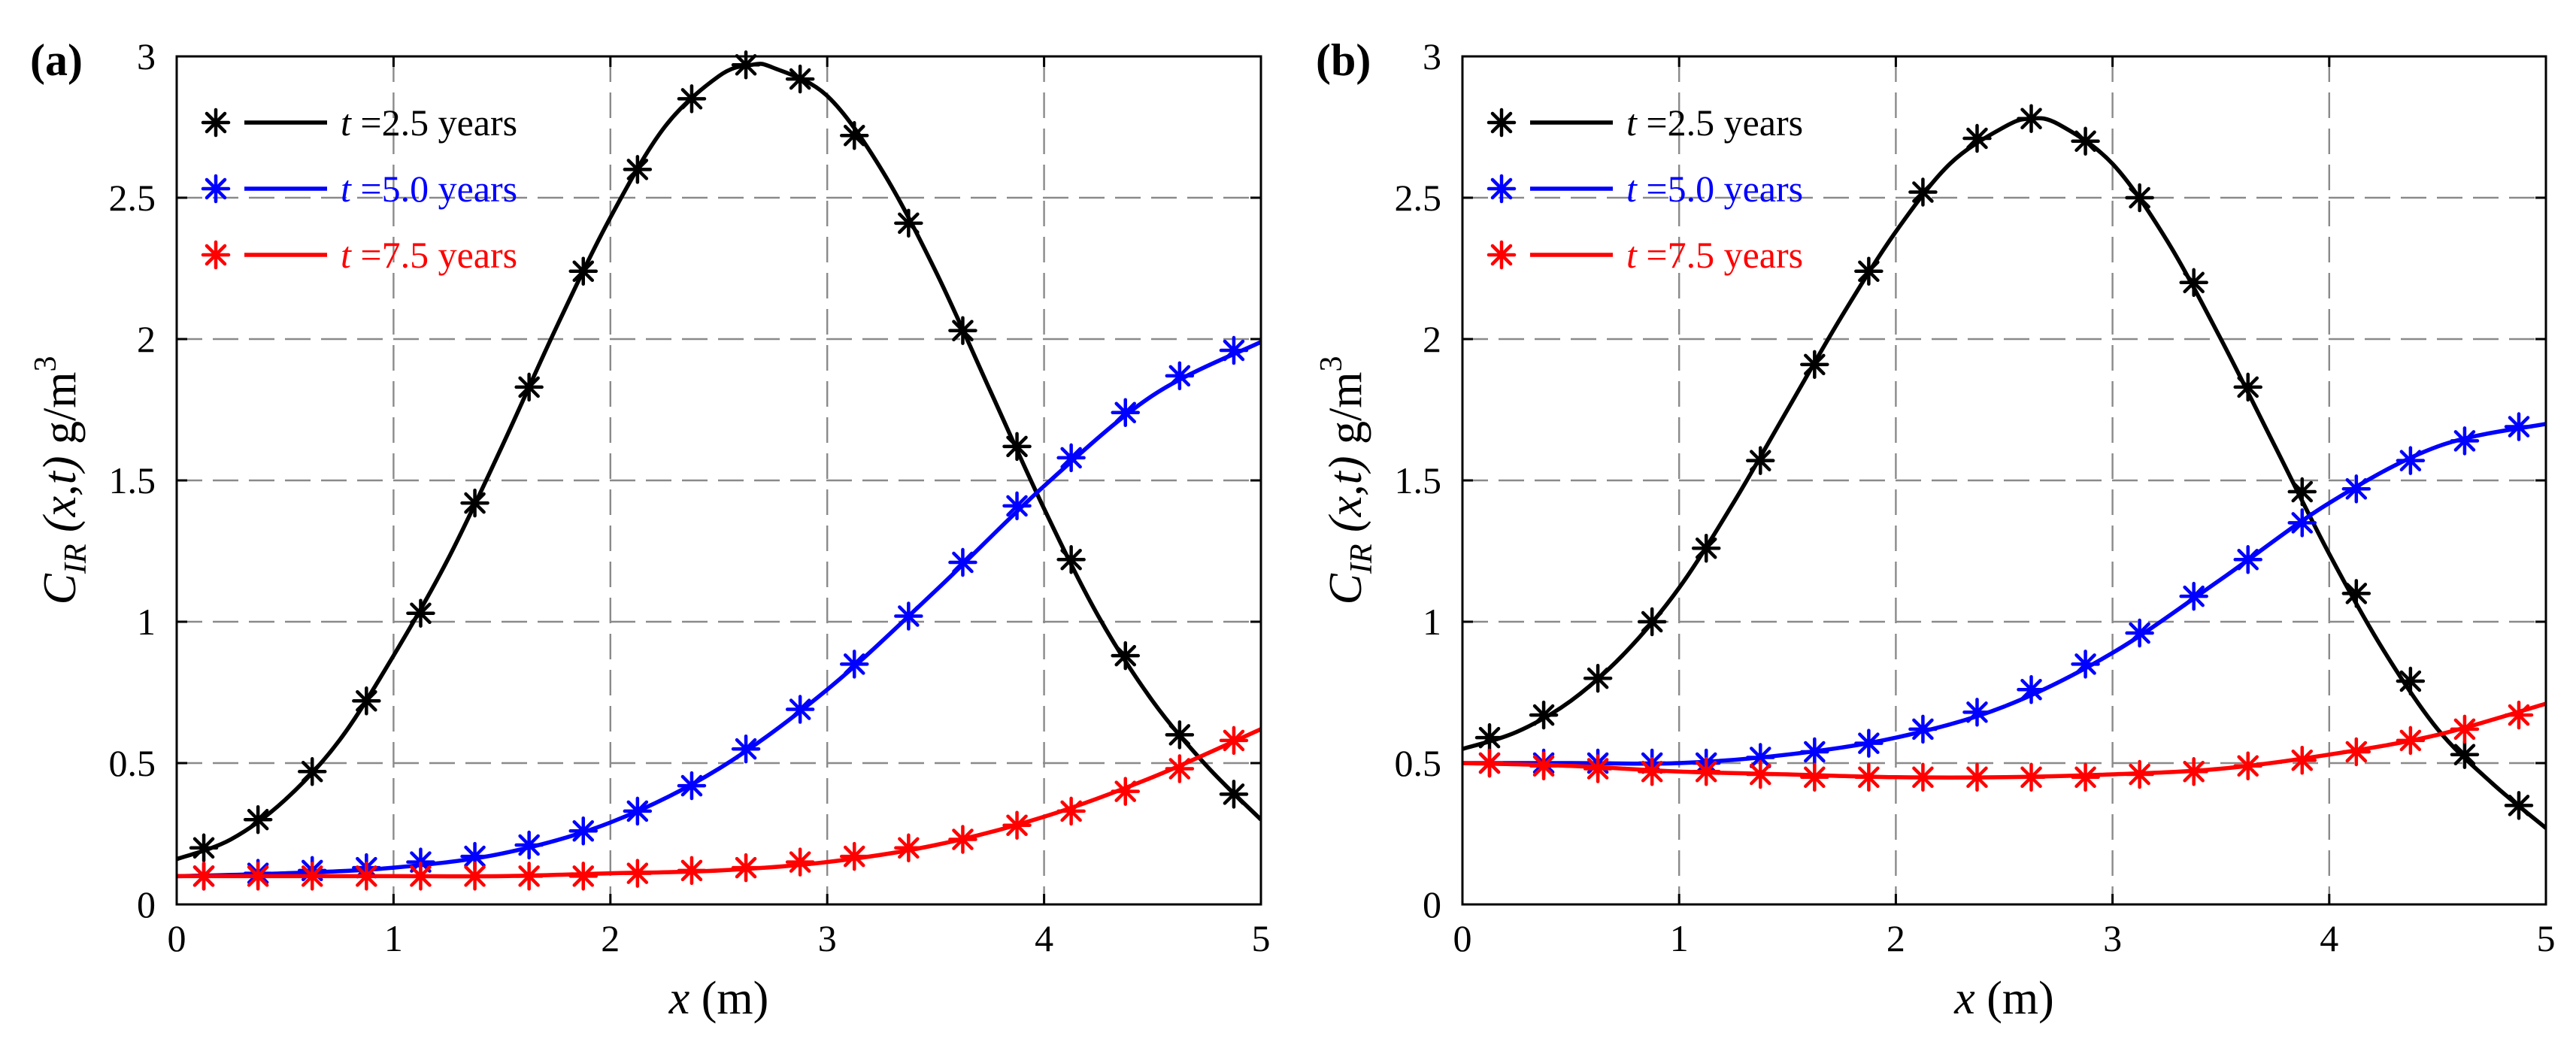 The width and height of the screenshot is (2576, 1042). Describe the element at coordinates (2112, 938) in the screenshot. I see `x-tick-label: 3` at that location.